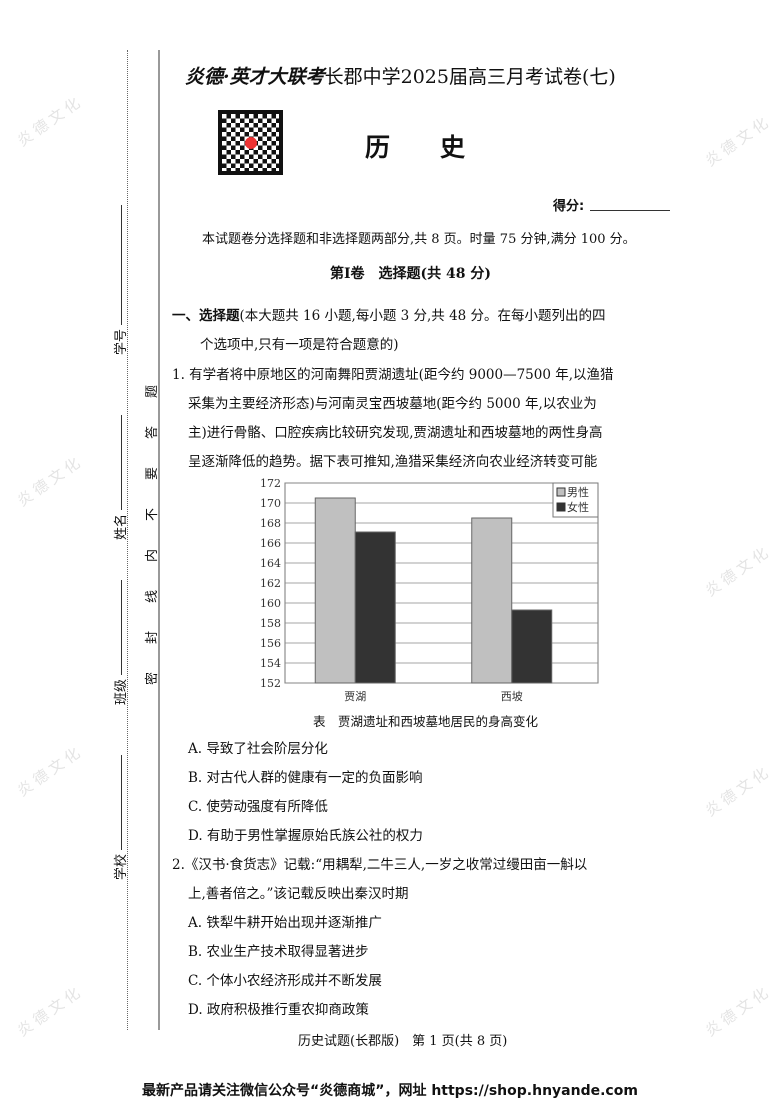 The image size is (780, 1104). What do you see at coordinates (285, 923) in the screenshot?
I see `q2-option-a: A. 铁犁牛耕开始出现并逐渐推广` at bounding box center [285, 923].